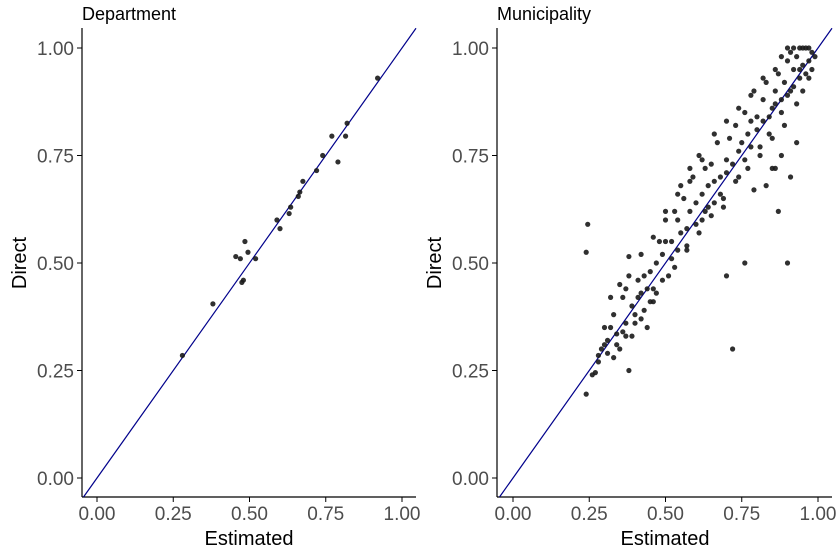 This screenshot has width=840, height=552. What do you see at coordinates (173, 514) in the screenshot?
I see `department-x-tick-label: 0.25` at bounding box center [173, 514].